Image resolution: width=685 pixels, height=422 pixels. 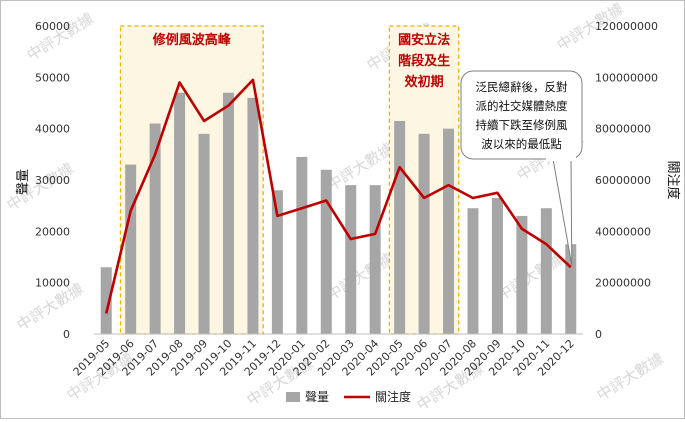 What do you see at coordinates (293, 397) in the screenshot?
I see `legend-swatch-volume` at bounding box center [293, 397].